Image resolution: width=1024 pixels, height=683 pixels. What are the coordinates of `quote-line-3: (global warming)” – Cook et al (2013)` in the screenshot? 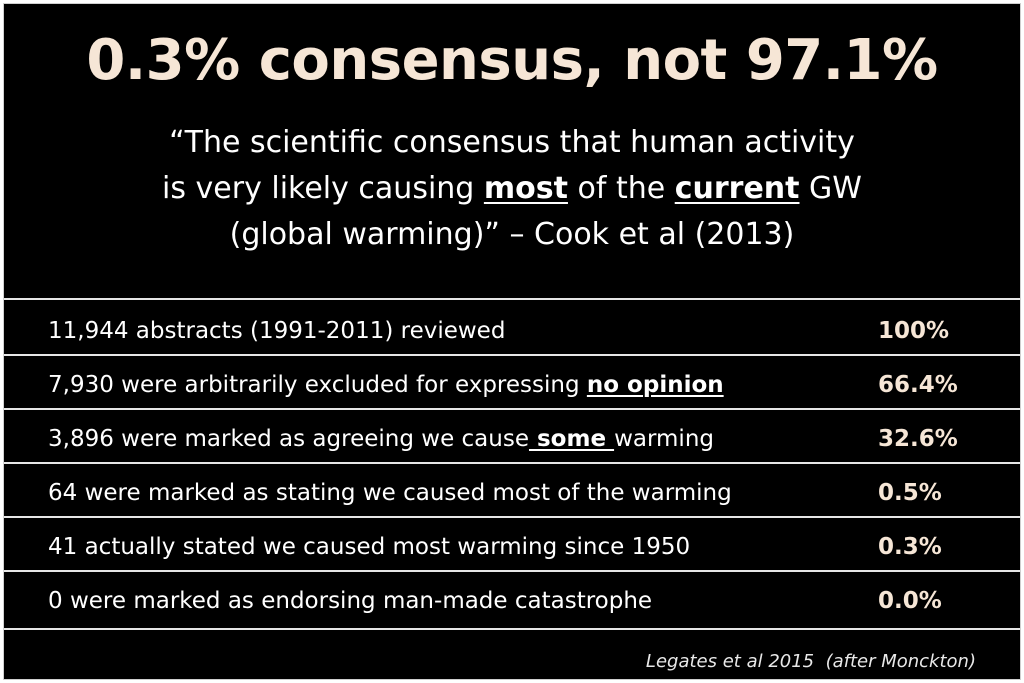 It's located at (512, 234).